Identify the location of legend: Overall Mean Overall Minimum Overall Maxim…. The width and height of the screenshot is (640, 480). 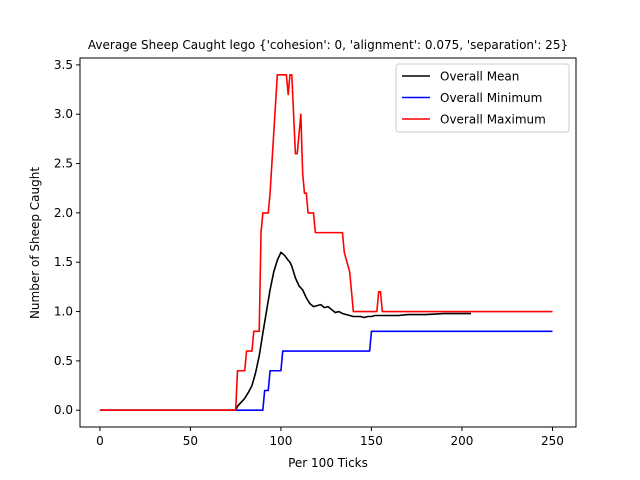
(482, 98).